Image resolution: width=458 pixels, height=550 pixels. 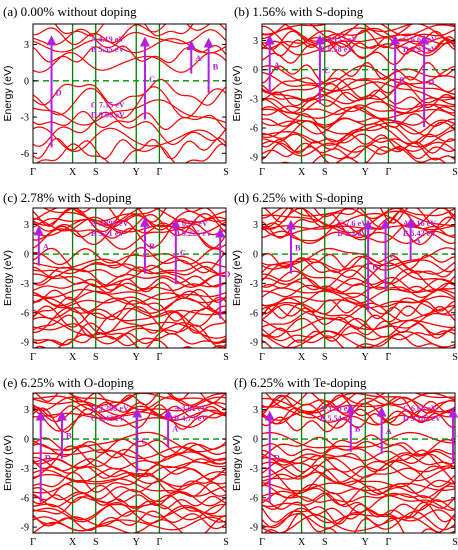 I want to click on gap-annotation: D 9.25 eV, so click(x=420, y=49).